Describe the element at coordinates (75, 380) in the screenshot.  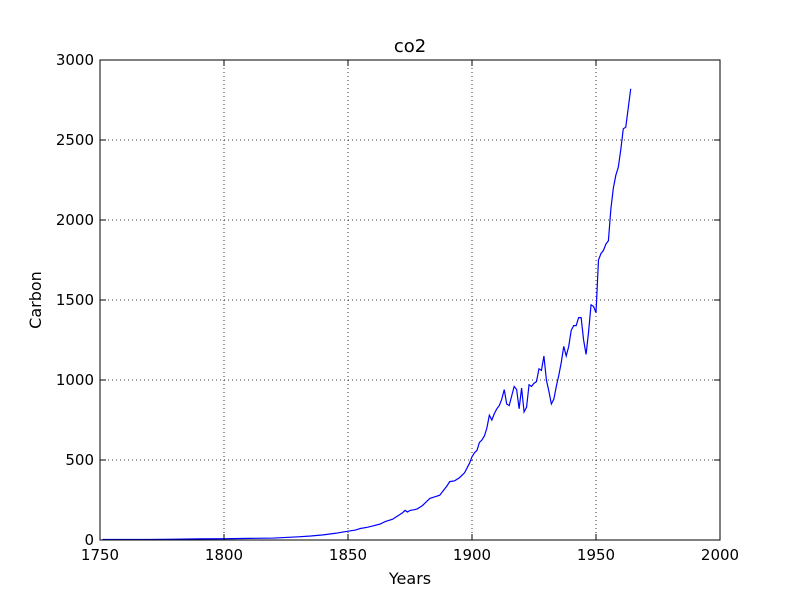
I see `y-tick-label: 1000` at that location.